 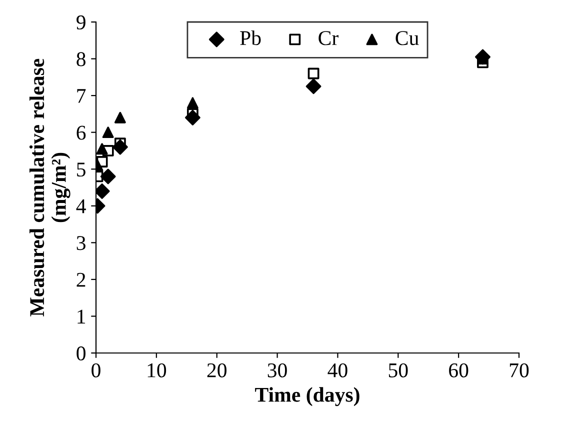 What do you see at coordinates (307, 396) in the screenshot?
I see `x-axis-title: Time (days)` at bounding box center [307, 396].